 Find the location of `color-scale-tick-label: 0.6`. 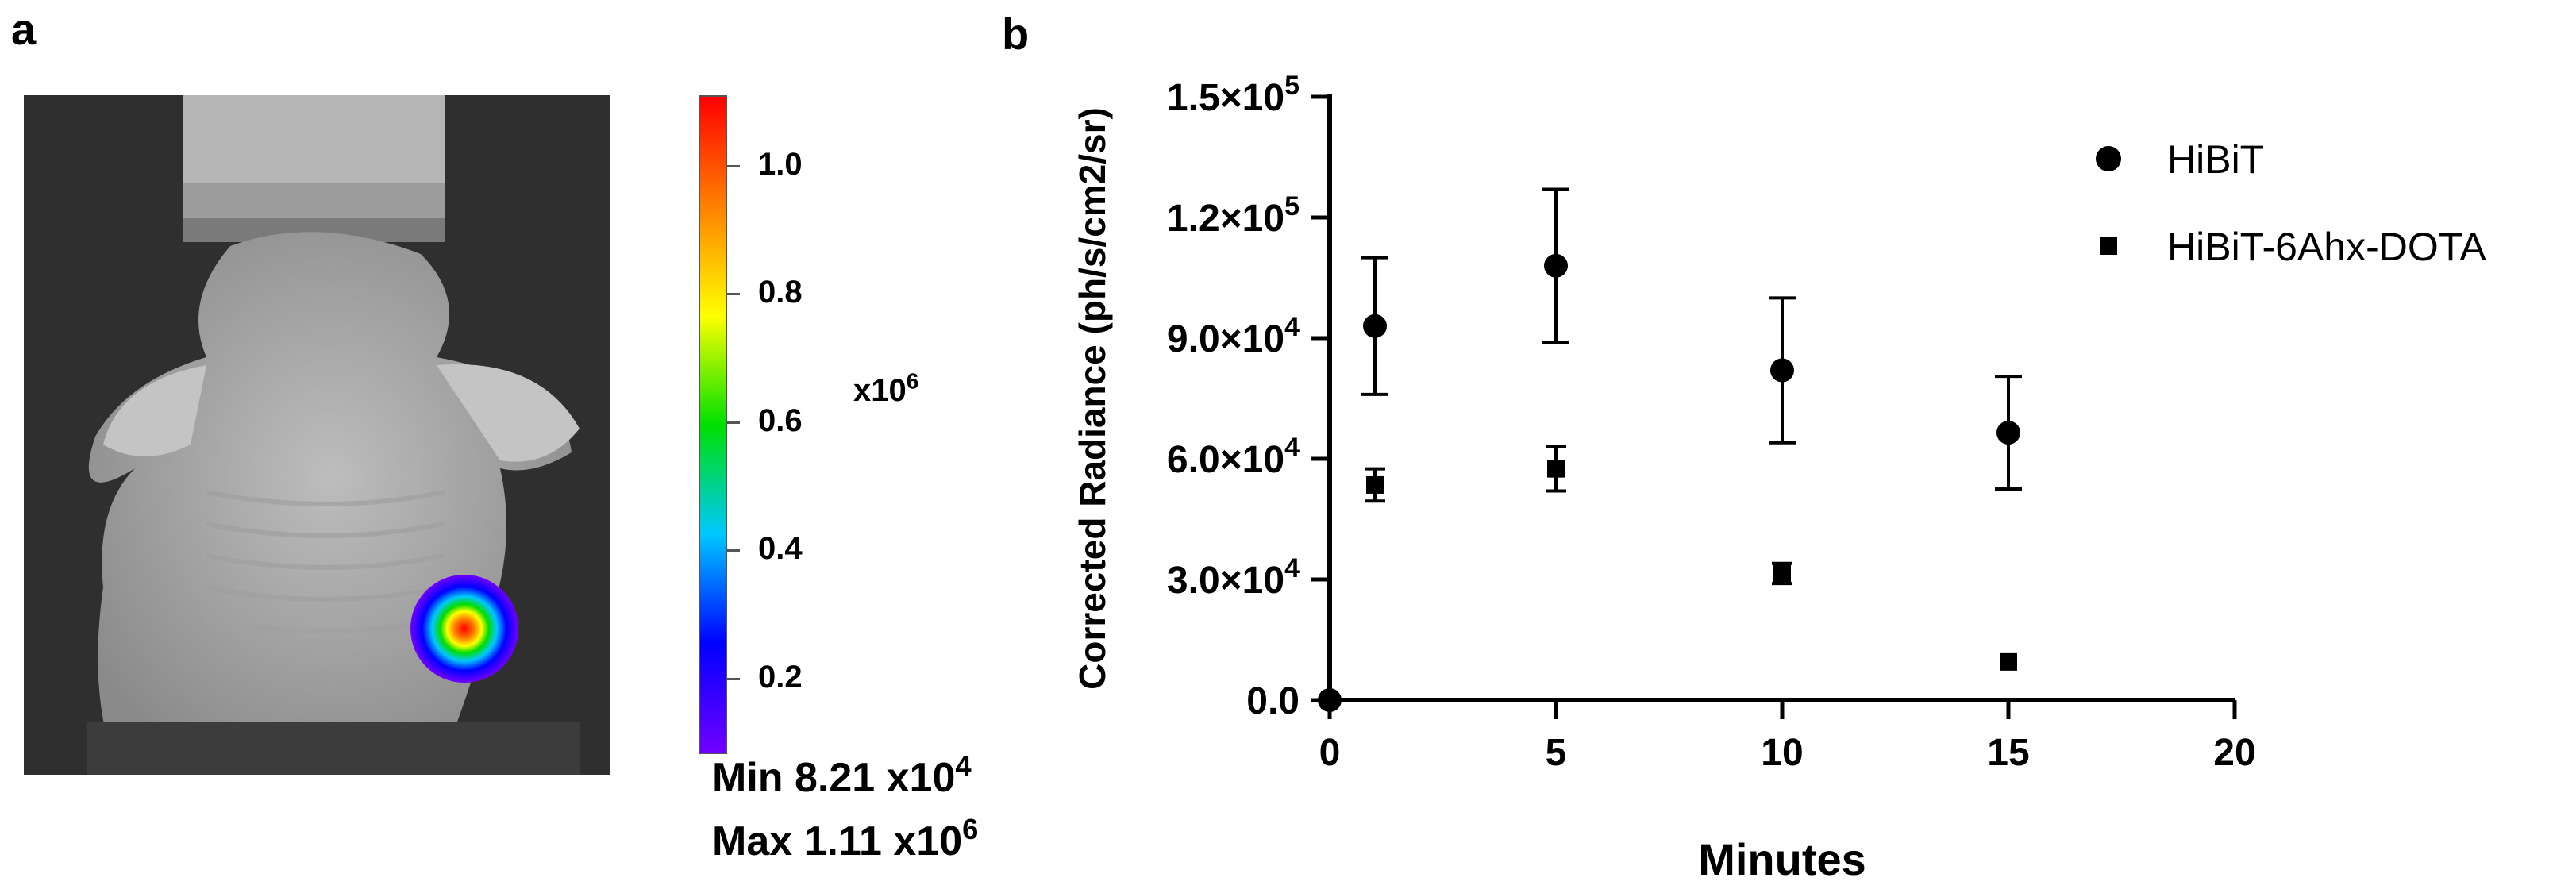

color-scale-tick-label: 0.6 is located at coordinates (780, 420).